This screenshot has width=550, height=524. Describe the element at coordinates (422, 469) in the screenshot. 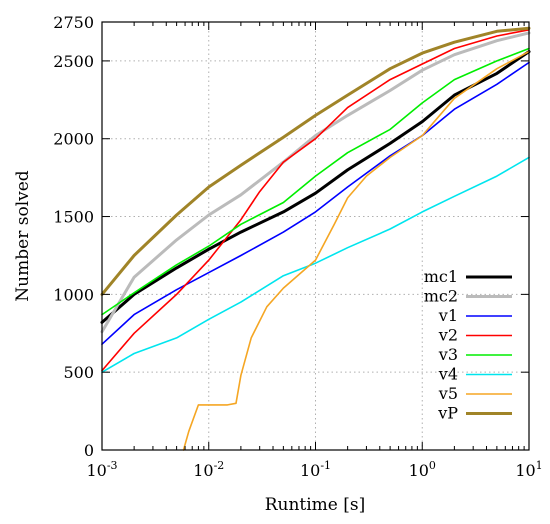

I see `x-tick-label: 10⁰` at that location.